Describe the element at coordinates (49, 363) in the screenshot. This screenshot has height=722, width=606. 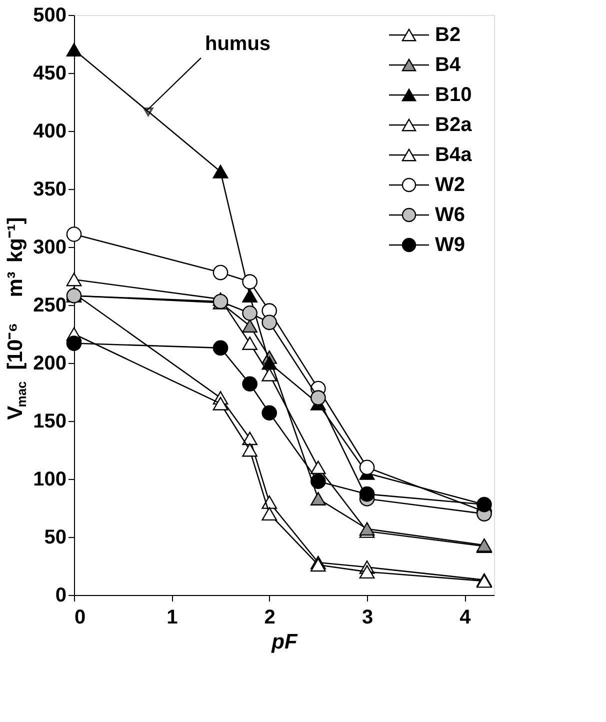
I see `y-tick-label: 200` at that location.